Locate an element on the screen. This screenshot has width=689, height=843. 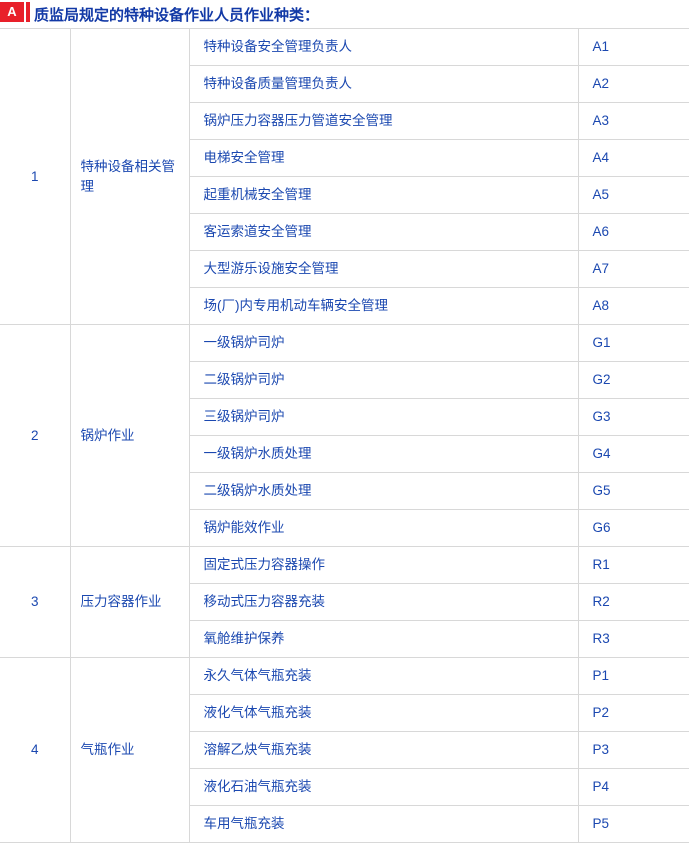
job-type-name-cell: 锅炉压力容器压力管道安全管理 is located at coordinates (383, 121).